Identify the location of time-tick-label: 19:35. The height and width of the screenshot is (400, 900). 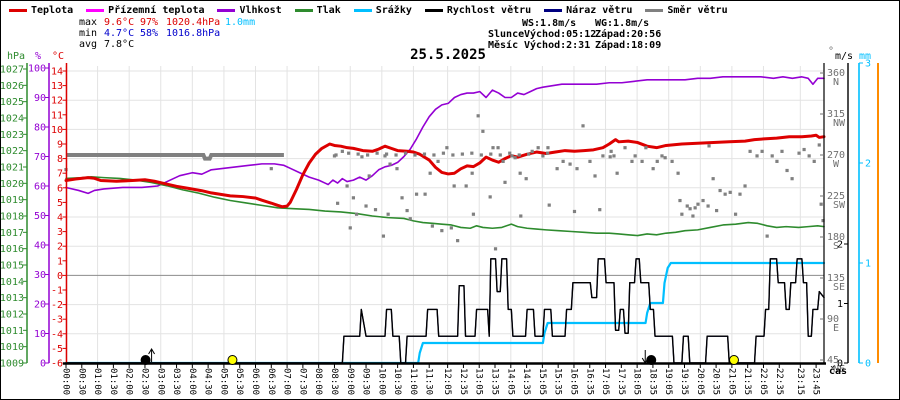
(684, 381).